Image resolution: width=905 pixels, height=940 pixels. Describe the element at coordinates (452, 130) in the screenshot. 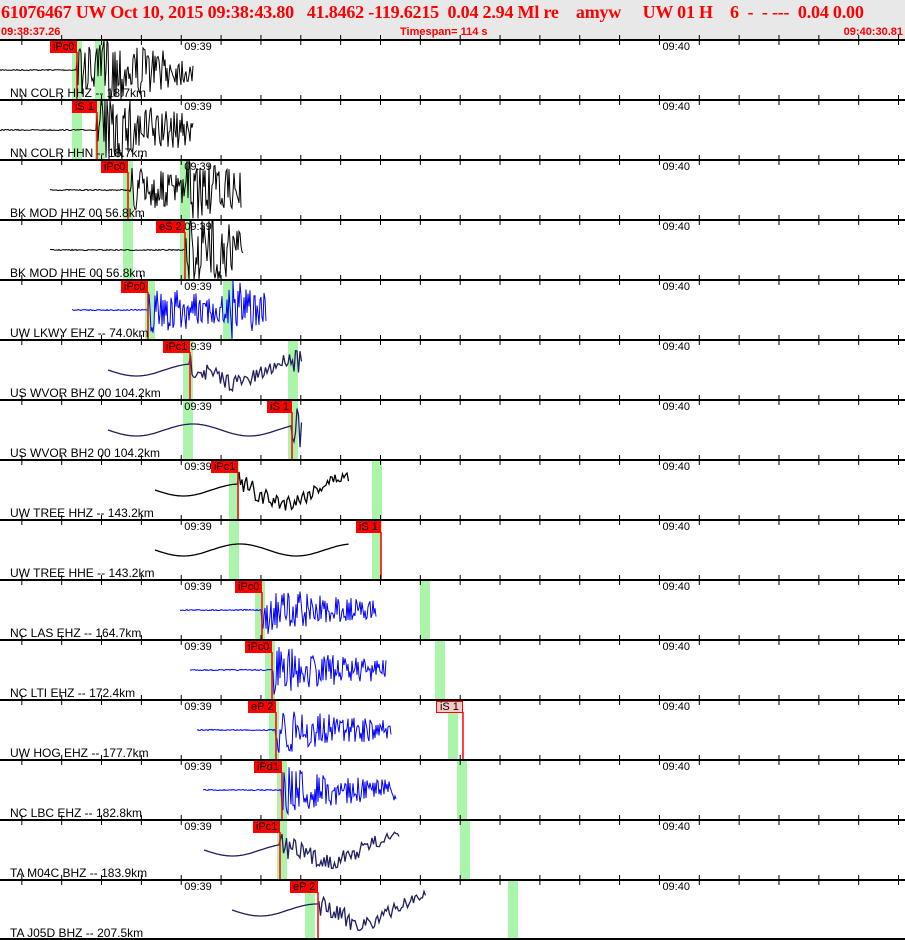

I see `channel-panel: NN COLR HHN -- 18.7km 09:39 09:40 iS 1` at that location.